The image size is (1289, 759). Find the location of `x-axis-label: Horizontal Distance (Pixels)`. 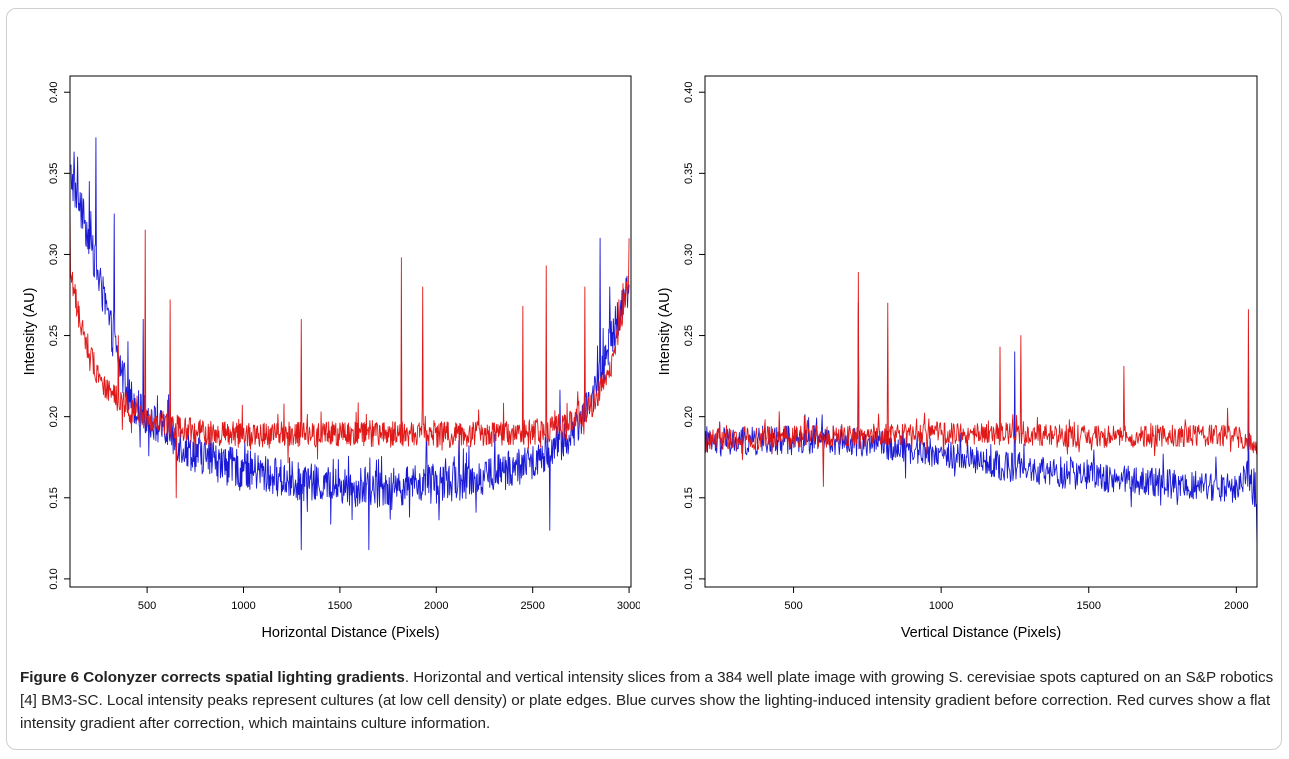

x-axis-label: Horizontal Distance (Pixels) is located at coordinates (350, 633).